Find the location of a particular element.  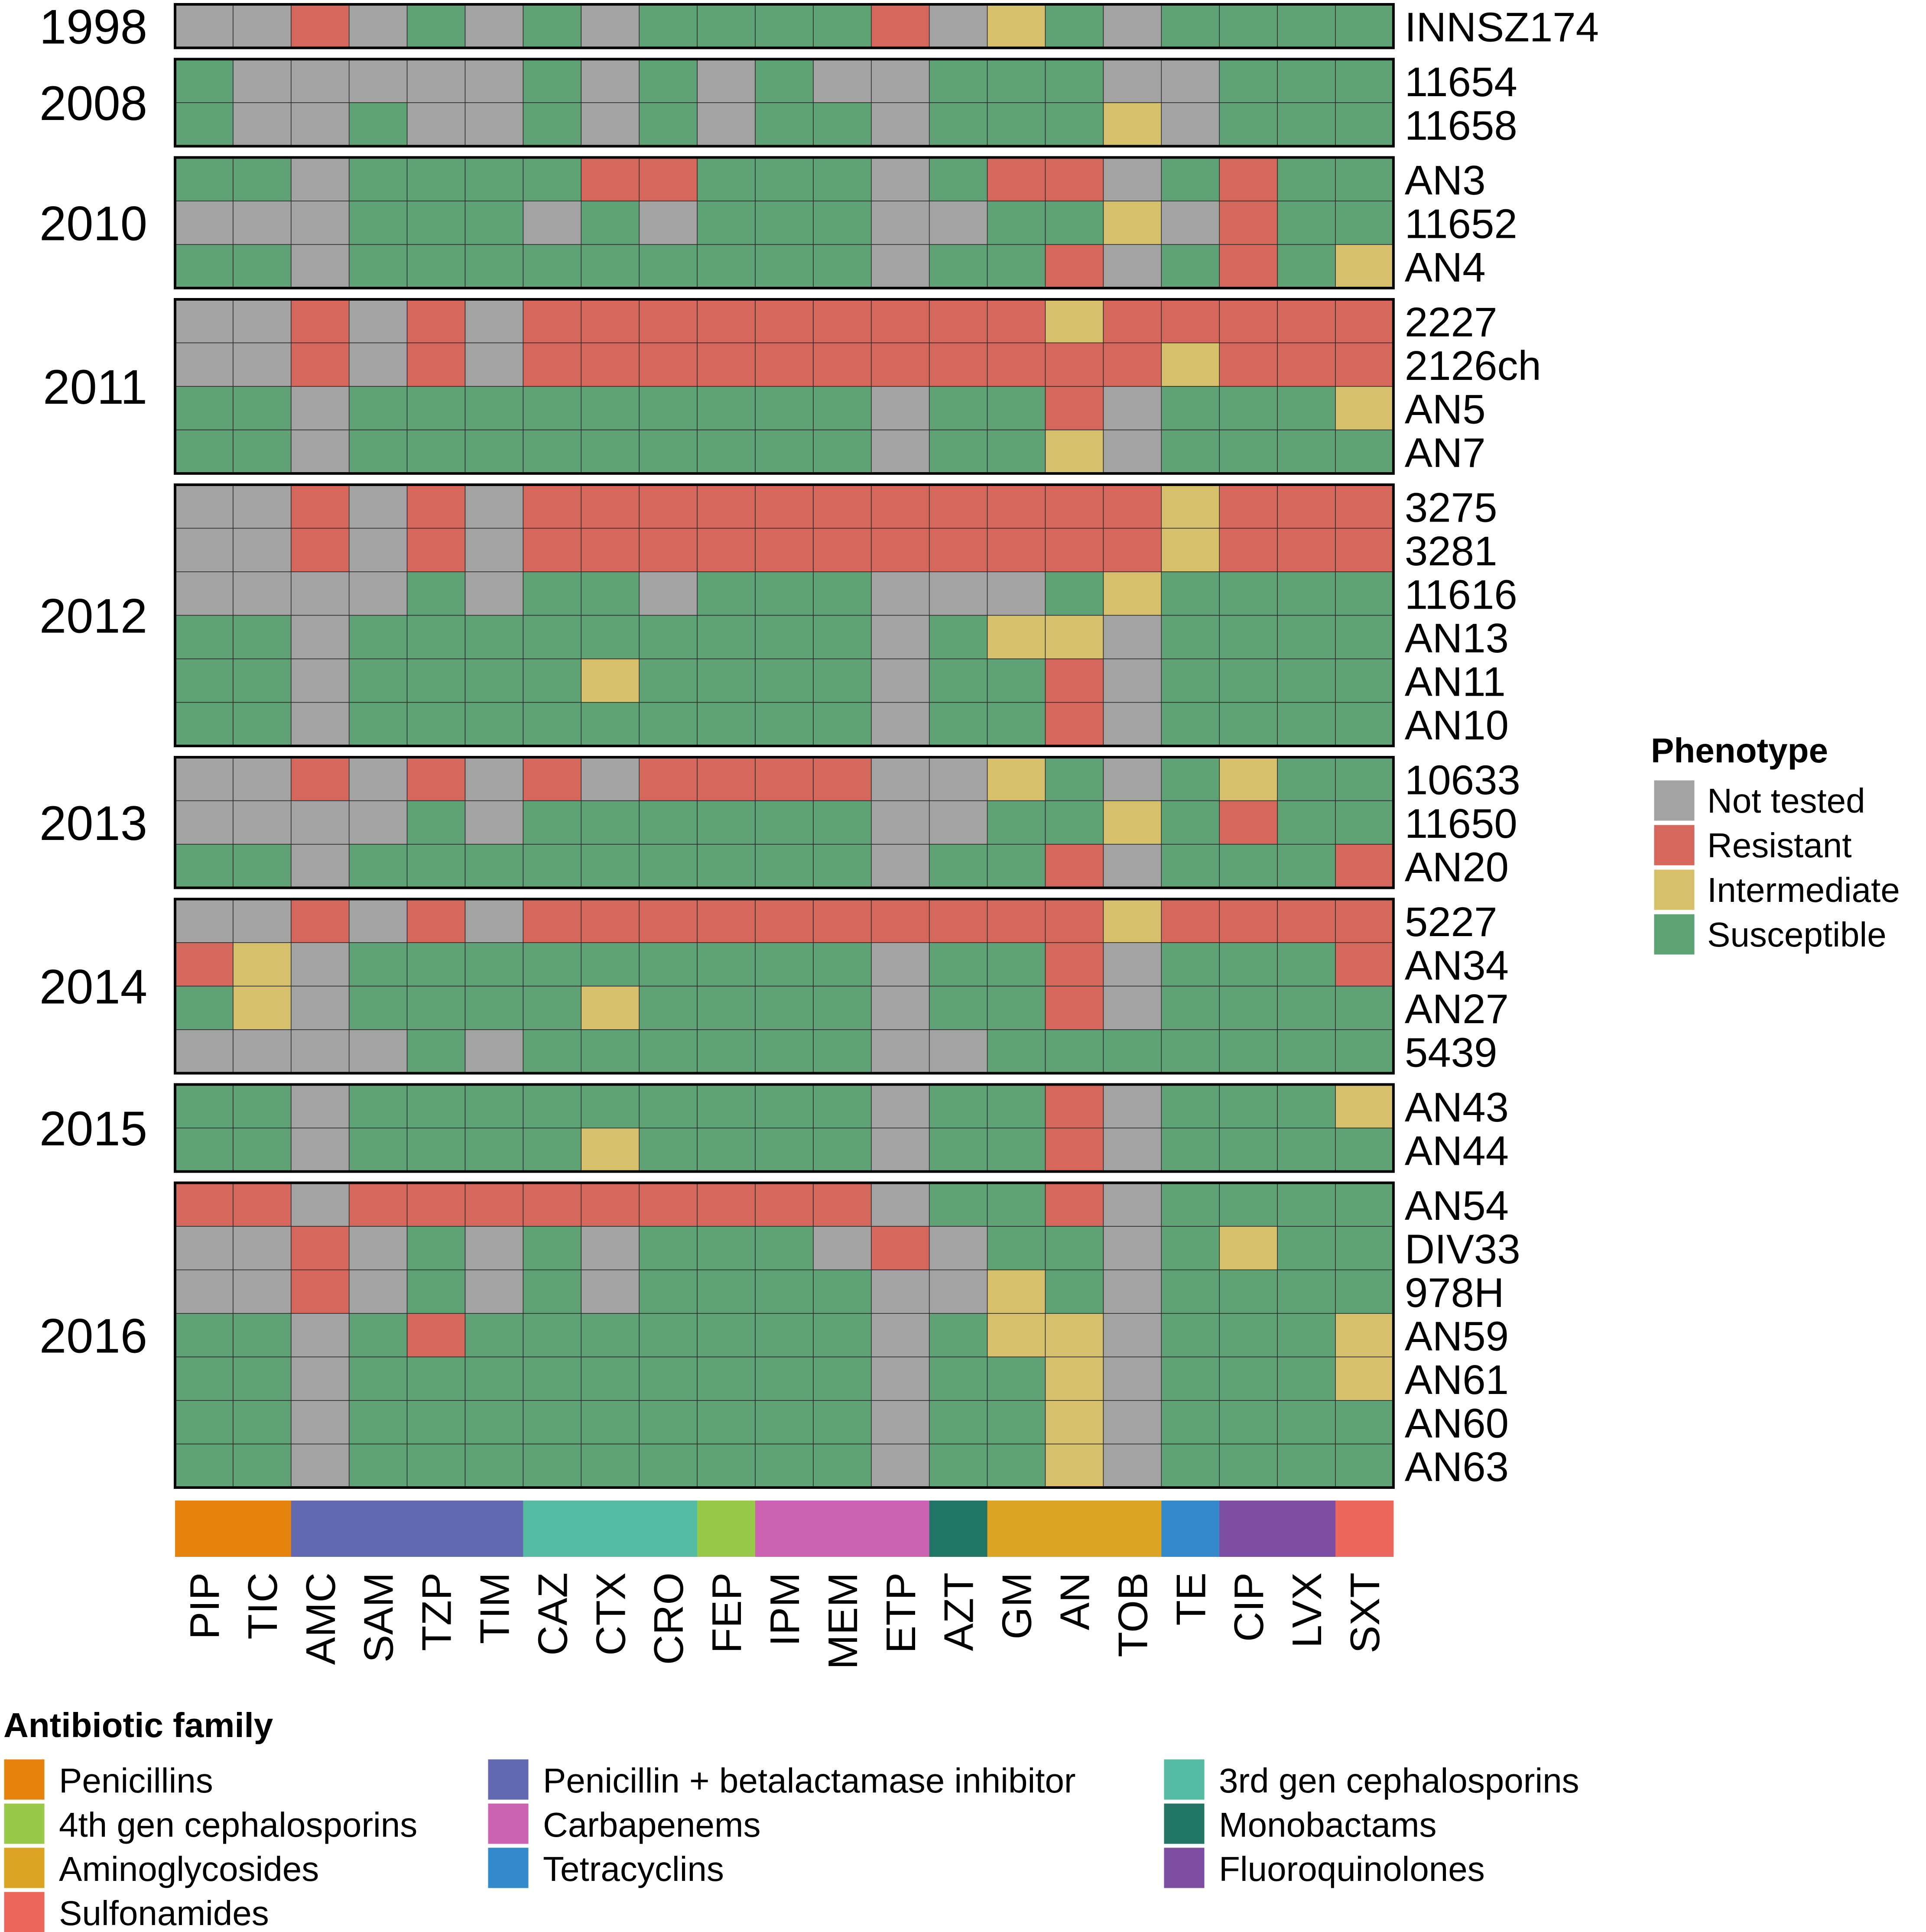

family-legend-title: Antibiotic family is located at coordinates (138, 1725).